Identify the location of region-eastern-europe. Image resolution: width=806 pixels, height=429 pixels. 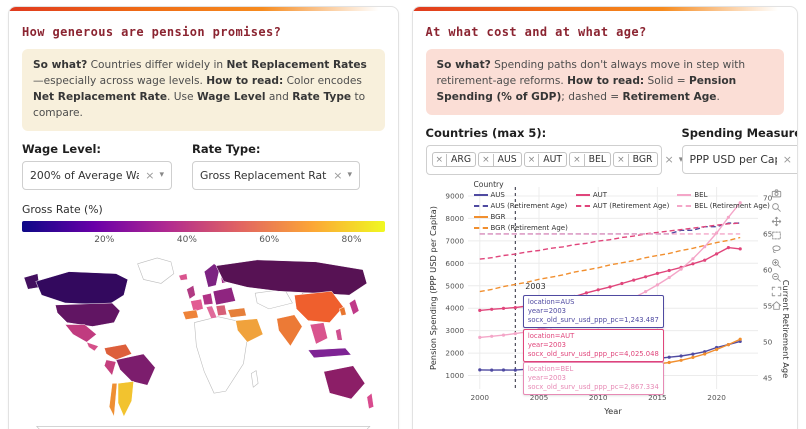
(224, 295).